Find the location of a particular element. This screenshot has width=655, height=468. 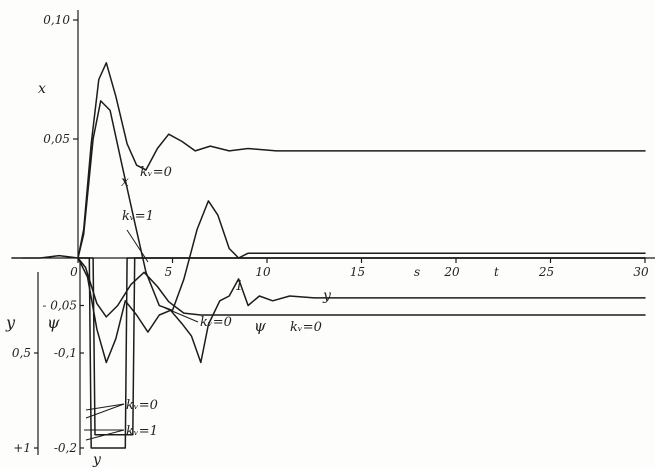

time-axis-label: t is located at coordinates (496, 272).